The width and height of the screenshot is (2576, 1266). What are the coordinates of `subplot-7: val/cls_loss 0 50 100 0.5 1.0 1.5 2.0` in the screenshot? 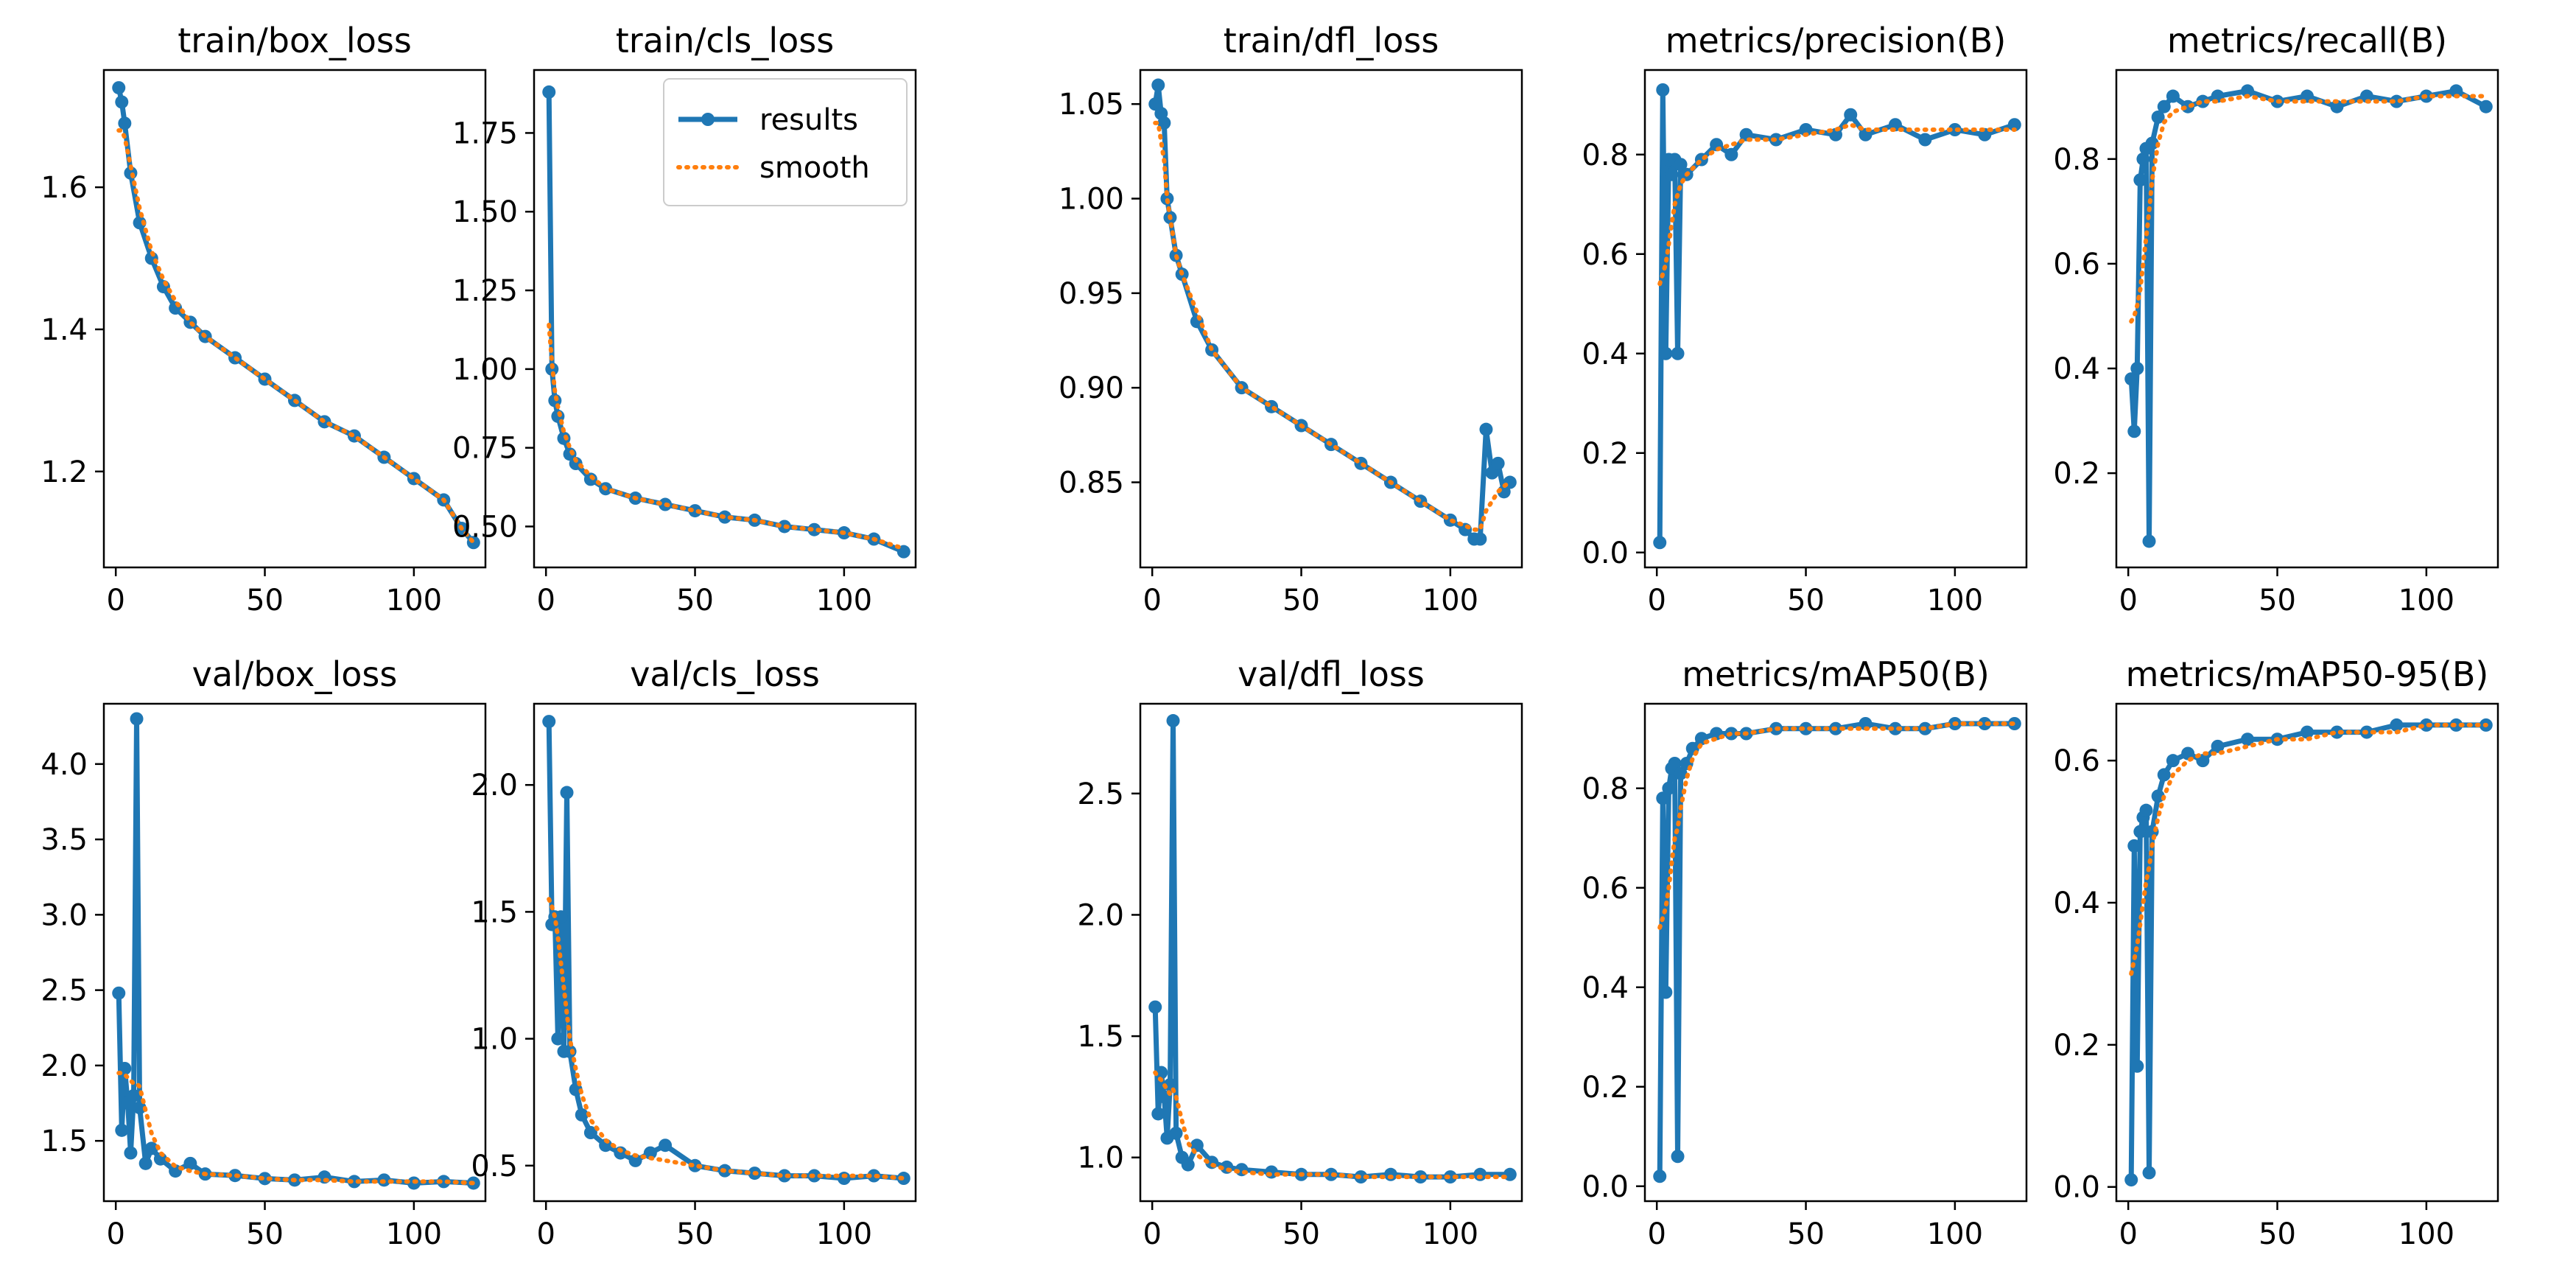 It's located at (694, 953).